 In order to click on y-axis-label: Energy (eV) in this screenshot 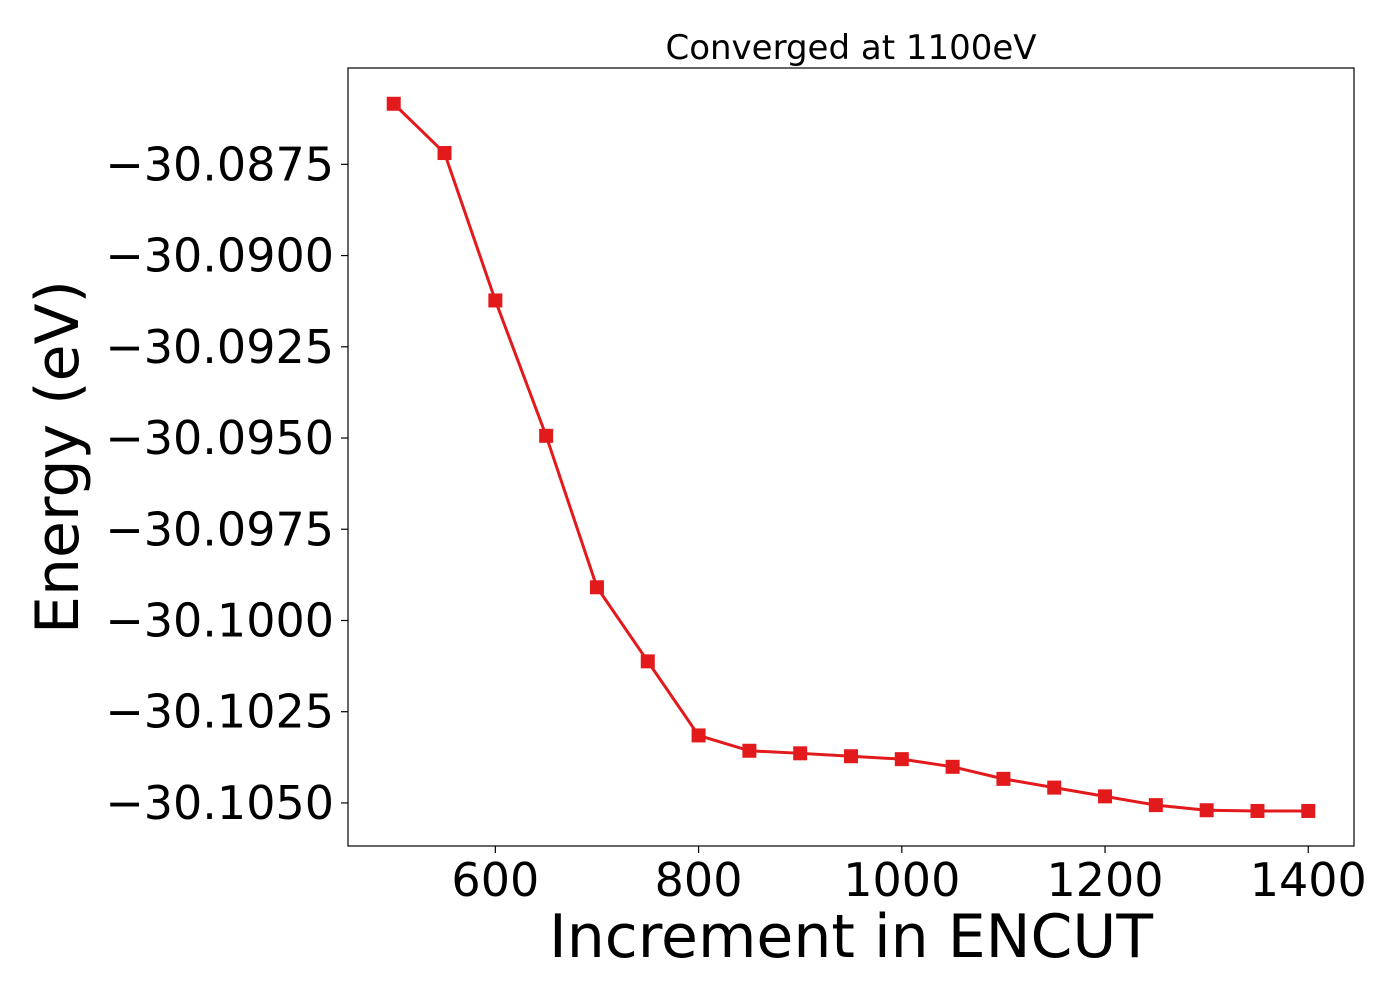, I will do `click(58, 457)`.